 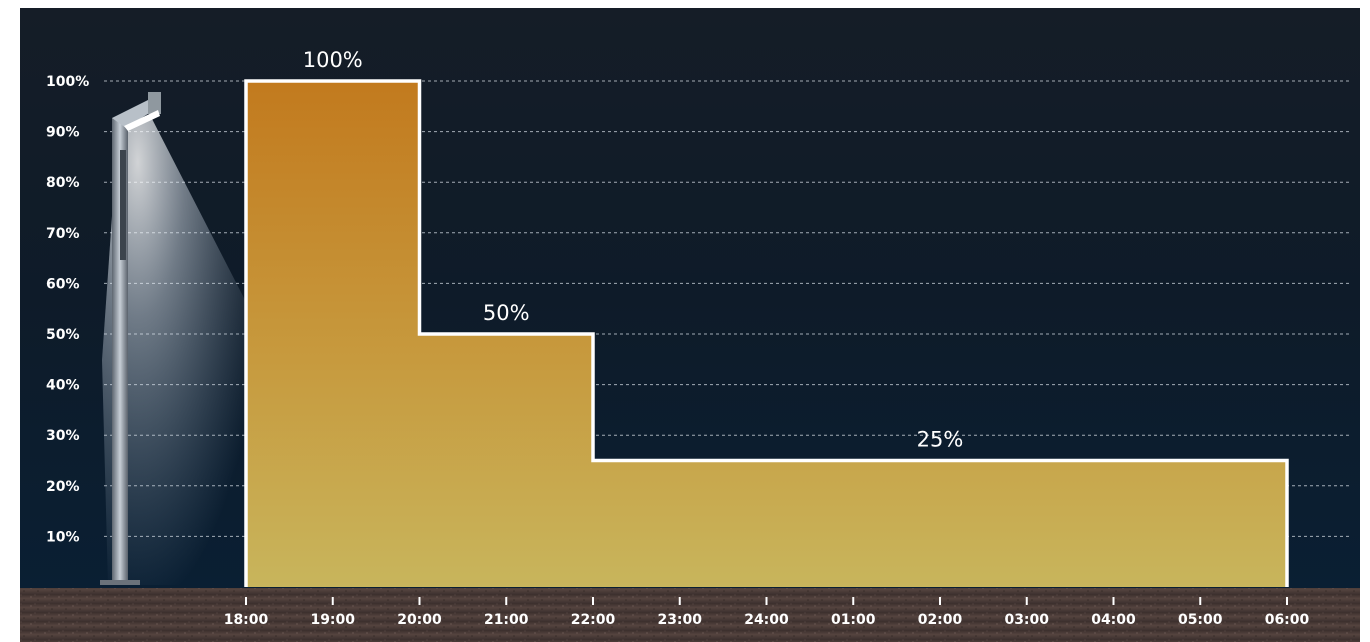 What do you see at coordinates (853, 620) in the screenshot?
I see `x-tick-label: 01:00` at bounding box center [853, 620].